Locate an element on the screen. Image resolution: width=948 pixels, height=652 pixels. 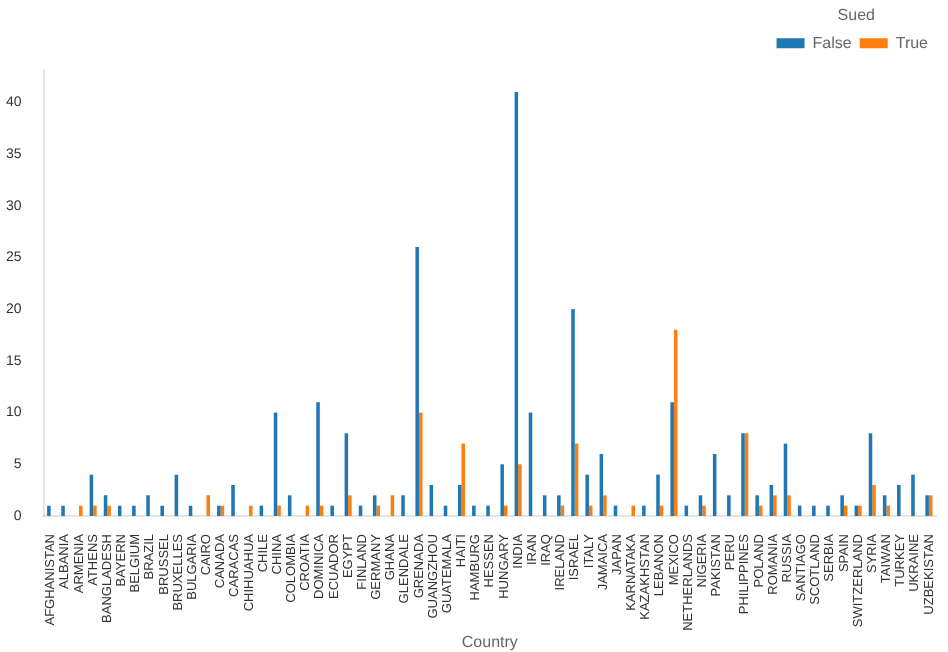
legend-label: False is located at coordinates (832, 42).